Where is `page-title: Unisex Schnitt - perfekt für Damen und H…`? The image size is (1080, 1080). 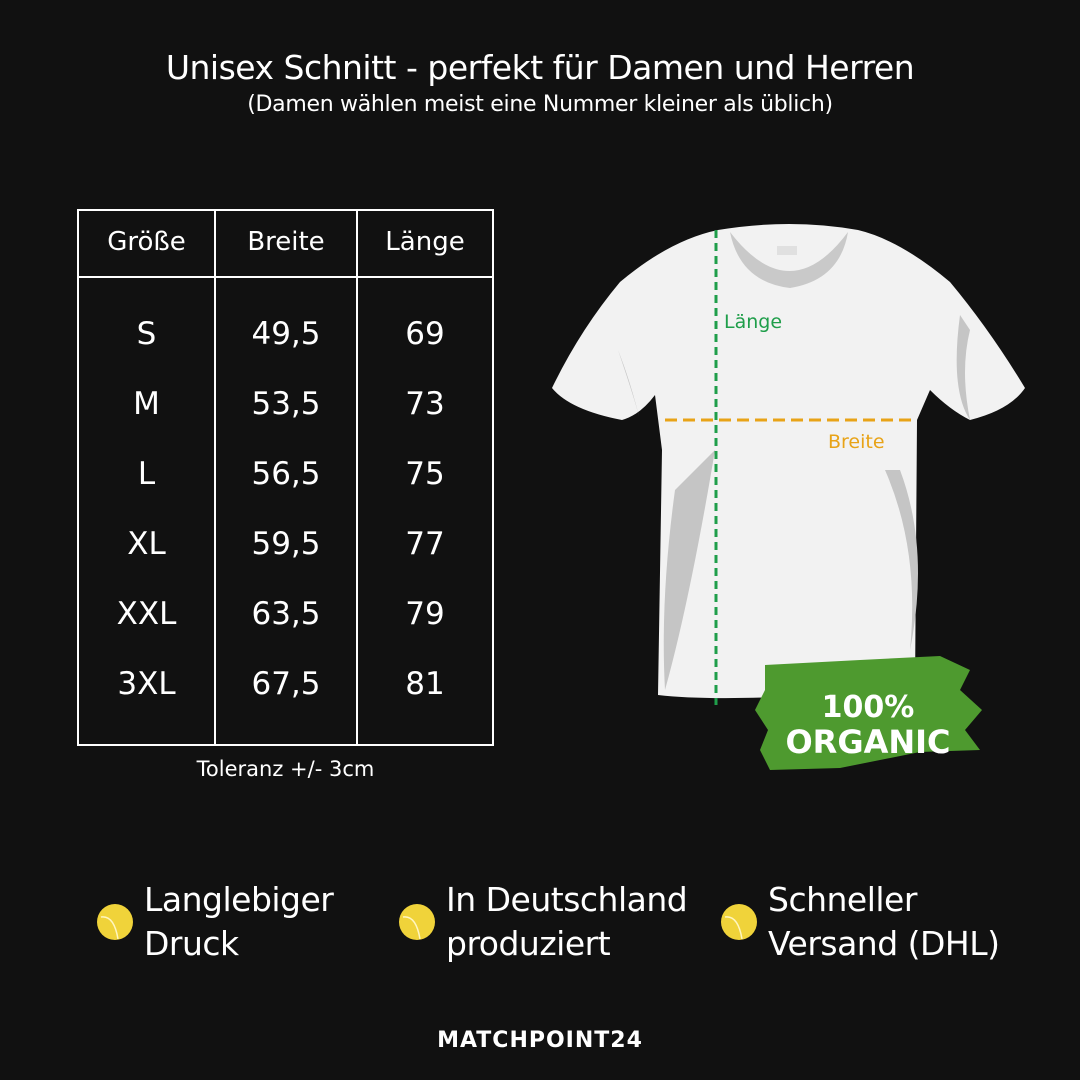 page-title: Unisex Schnitt - perfekt für Damen und H… is located at coordinates (540, 67).